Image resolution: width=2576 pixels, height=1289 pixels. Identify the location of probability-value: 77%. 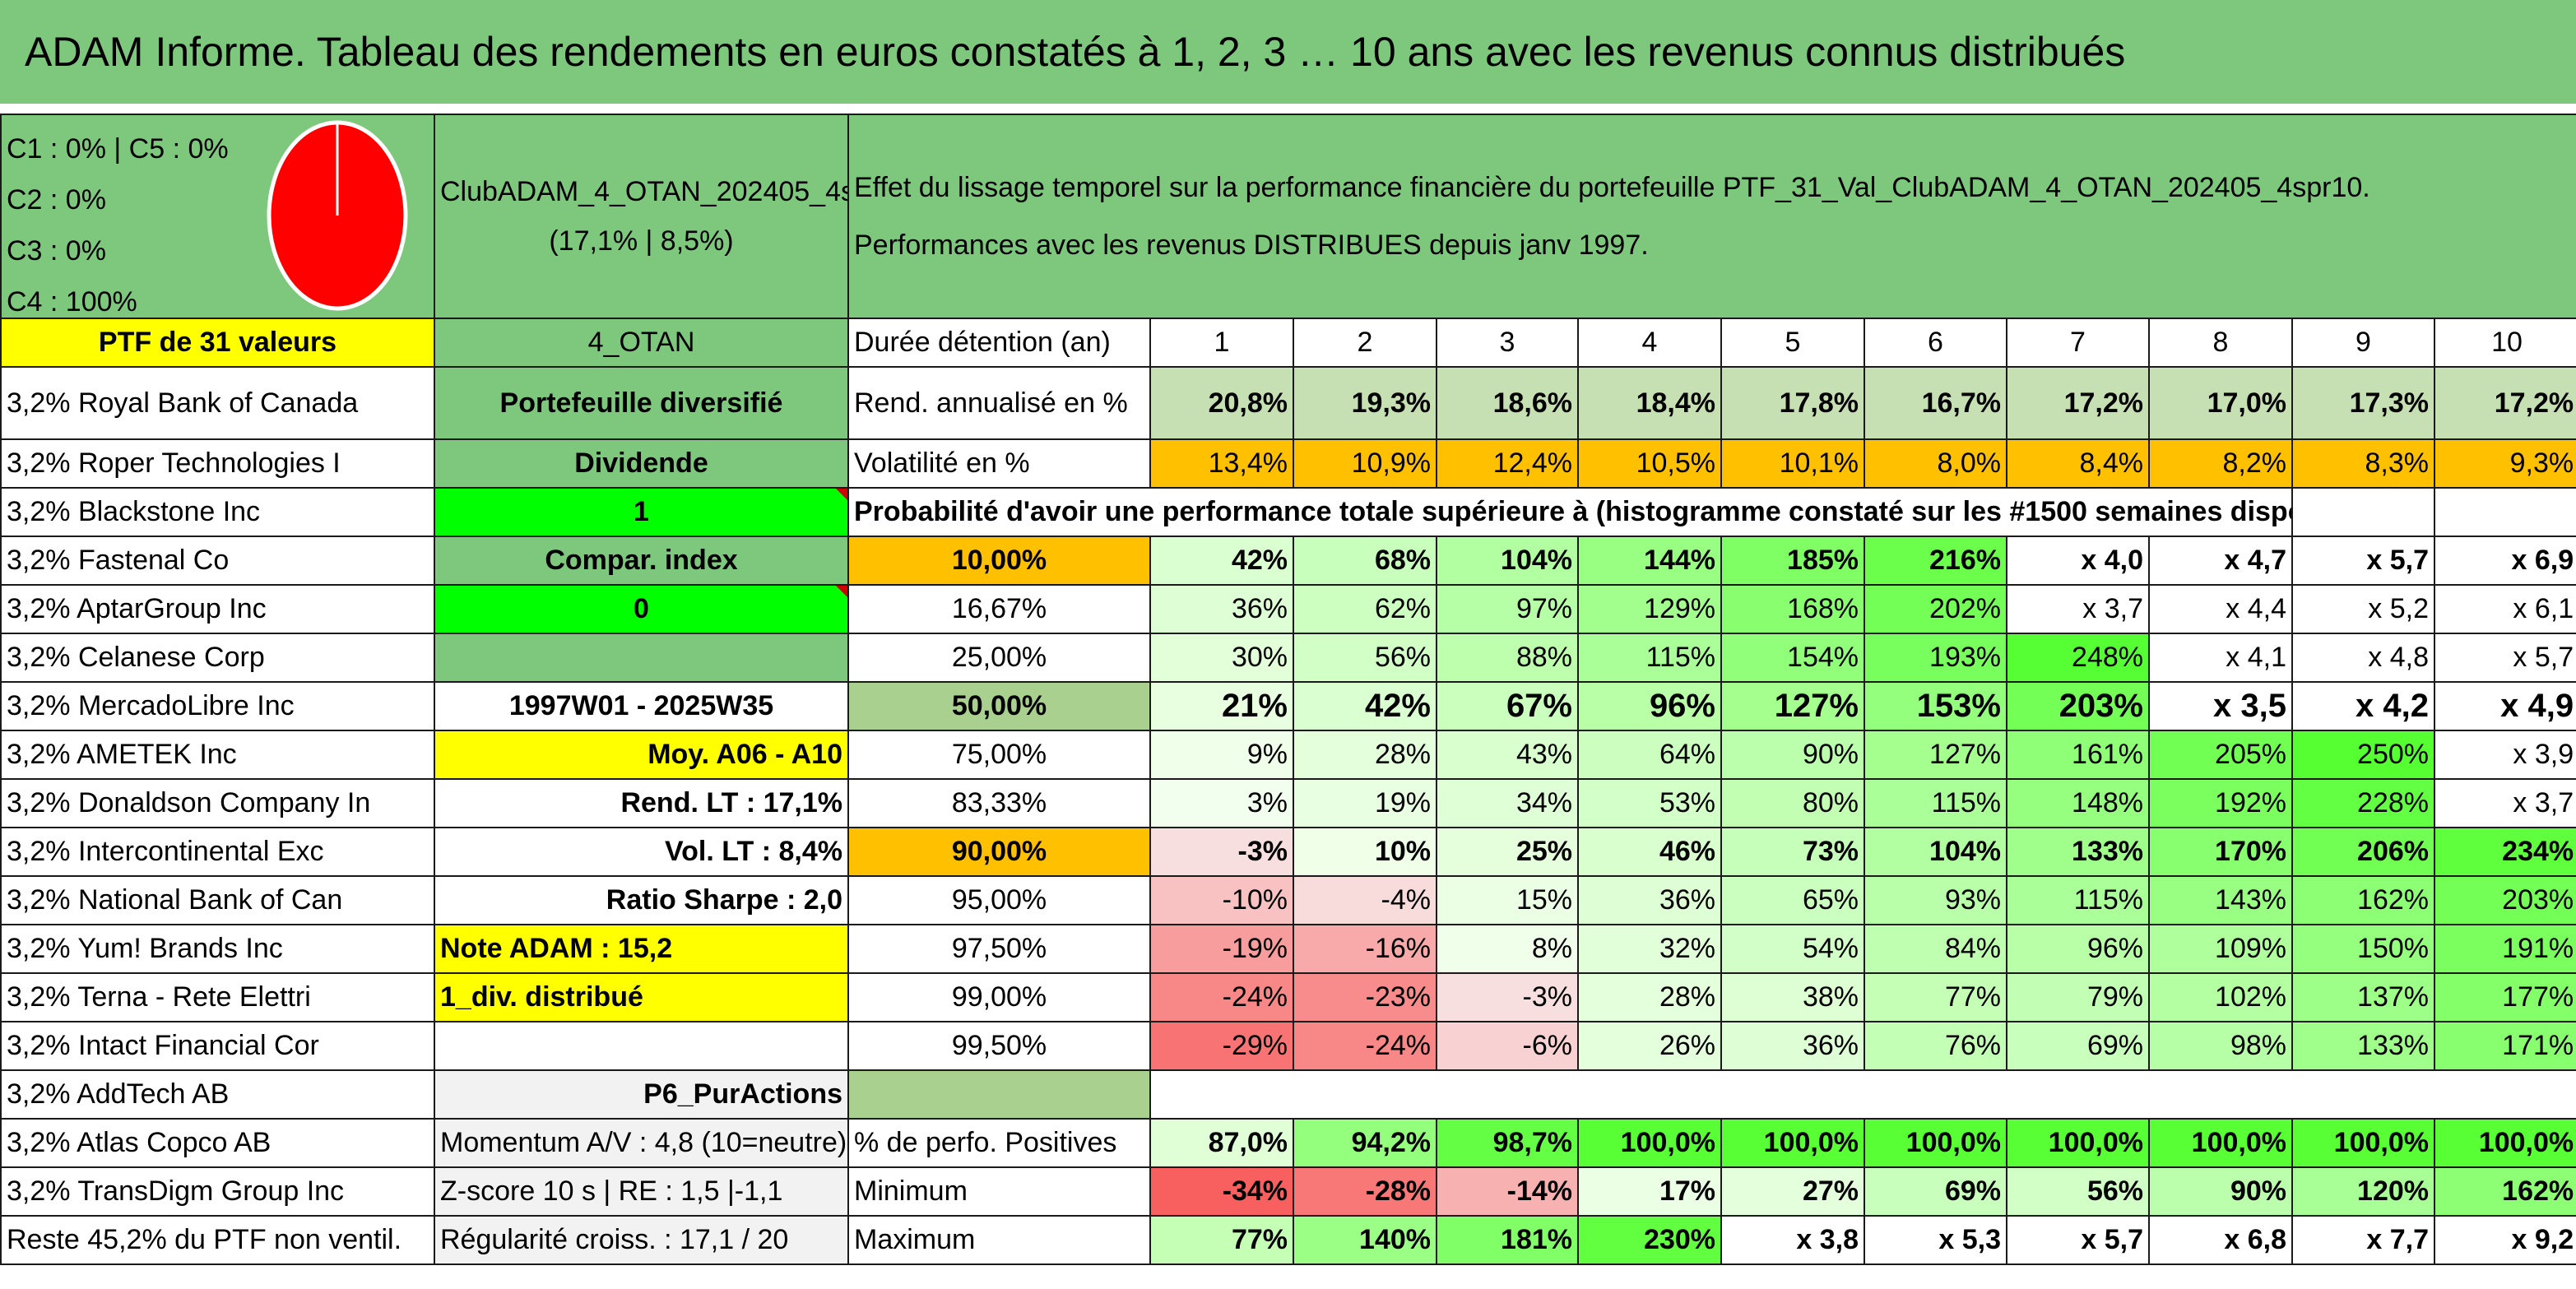
(1935, 997).